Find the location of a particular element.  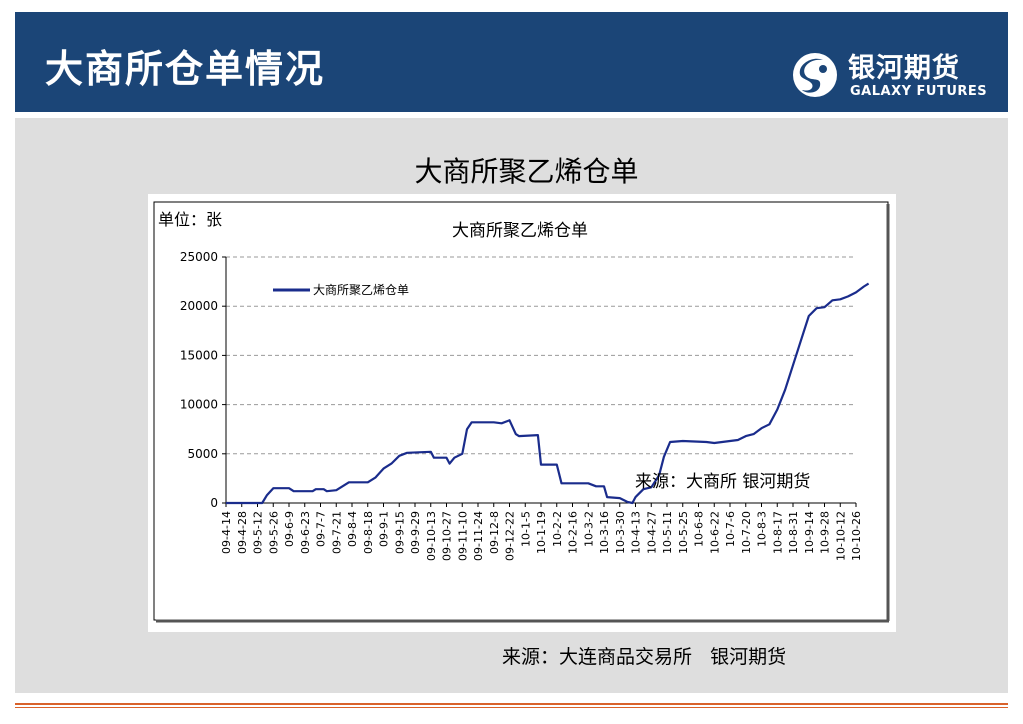

x-tick-label-27: 10-4-27 is located at coordinates (651, 532).